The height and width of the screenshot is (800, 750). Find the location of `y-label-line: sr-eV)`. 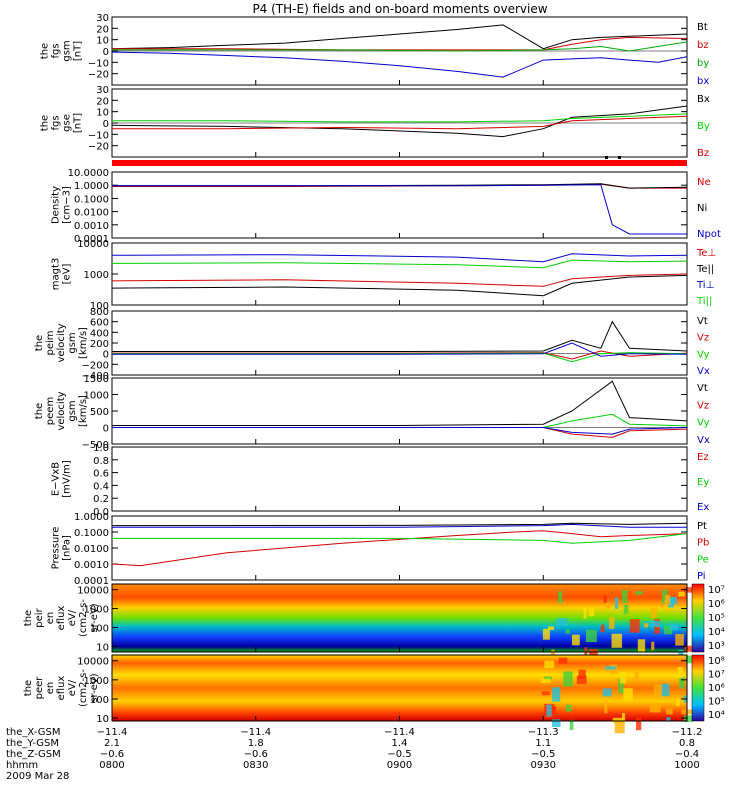

y-label-line: sr-eV) is located at coordinates (94, 617).